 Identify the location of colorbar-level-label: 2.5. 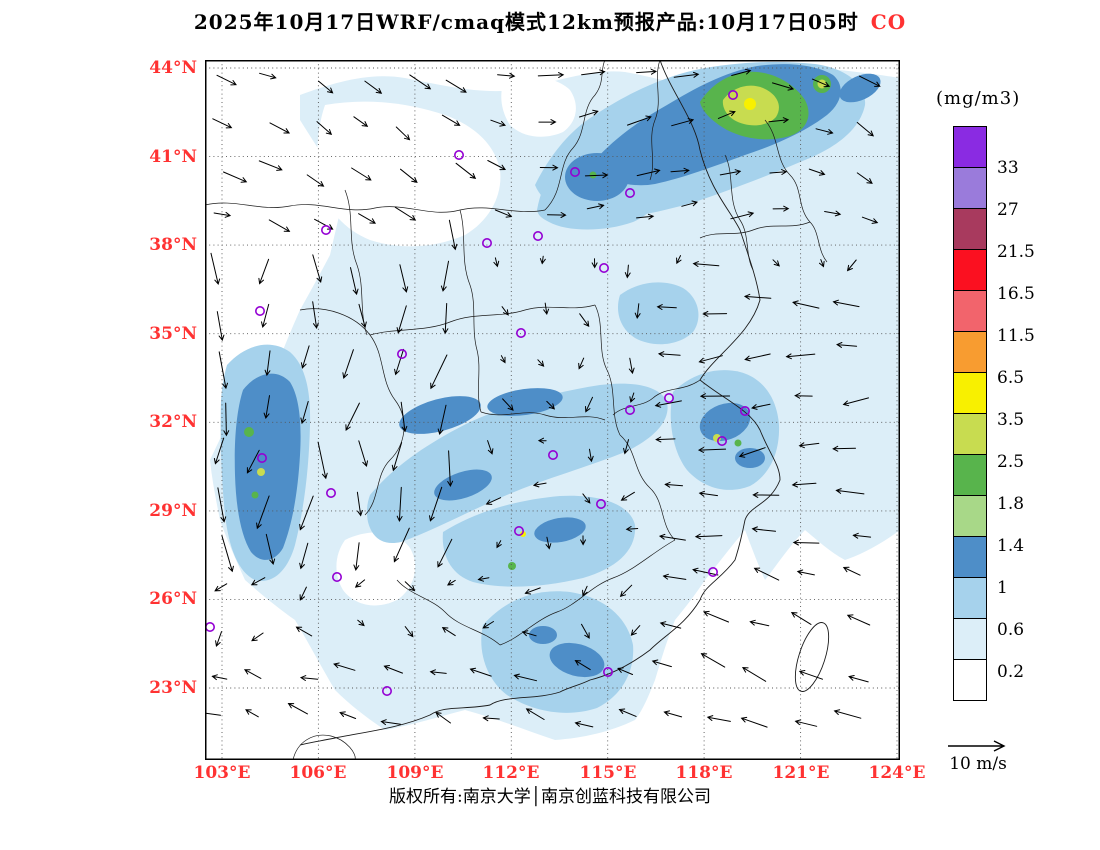
(1011, 462).